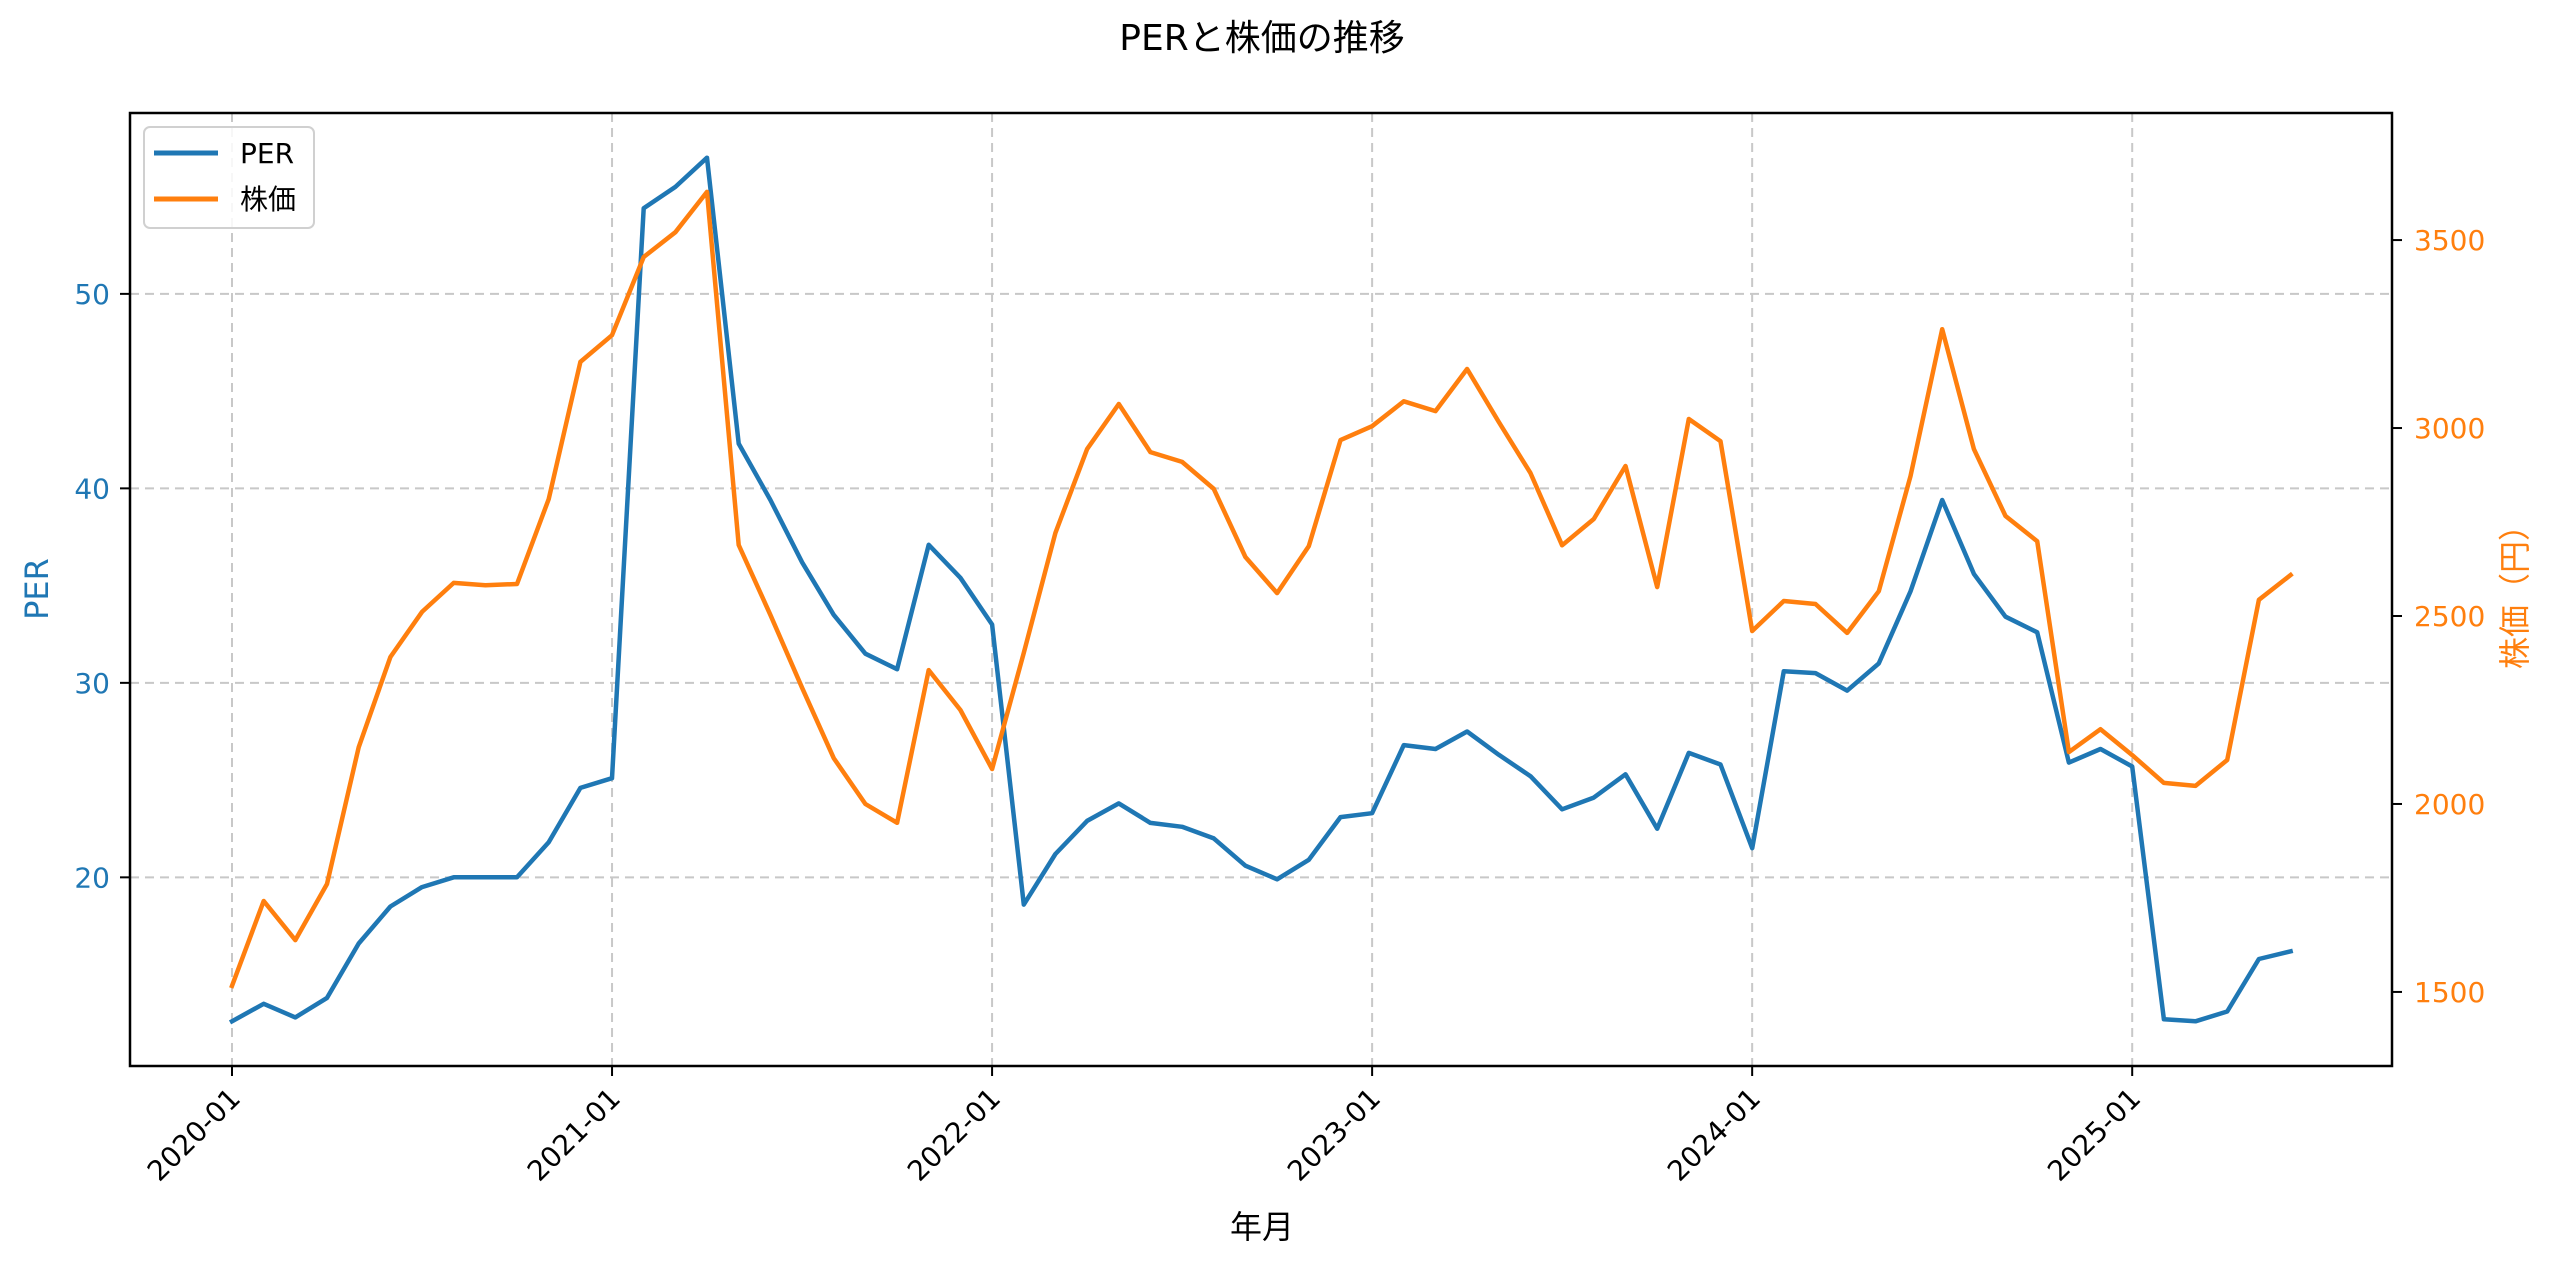 This screenshot has width=2560, height=1273. Describe the element at coordinates (229, 177) in the screenshot. I see `legend: PER 株価` at that location.